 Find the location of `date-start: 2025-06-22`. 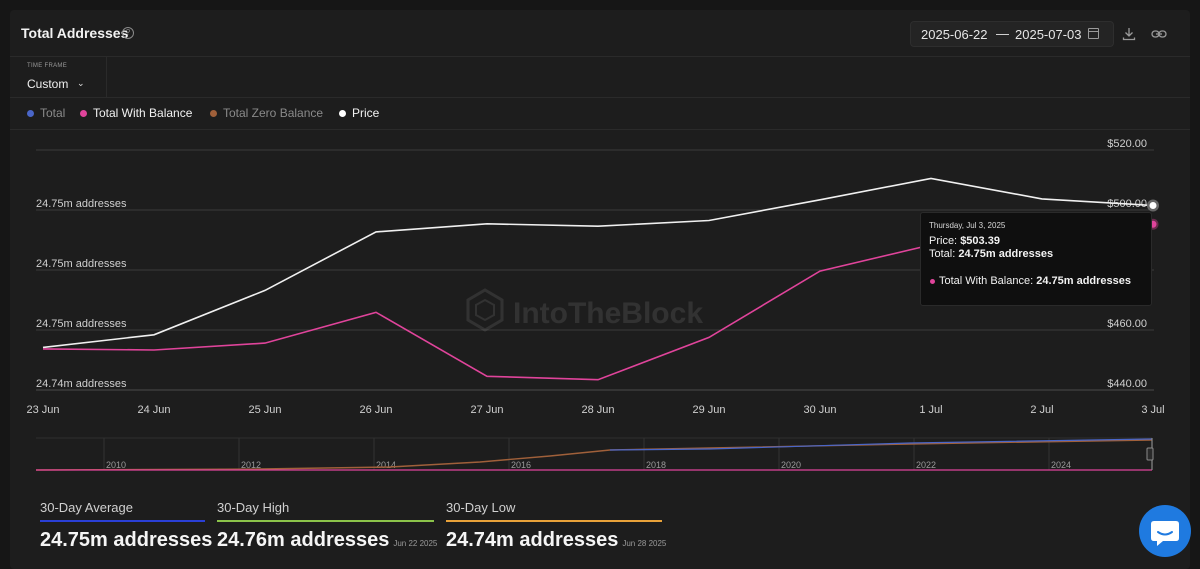

date-start: 2025-06-22 is located at coordinates (954, 34).